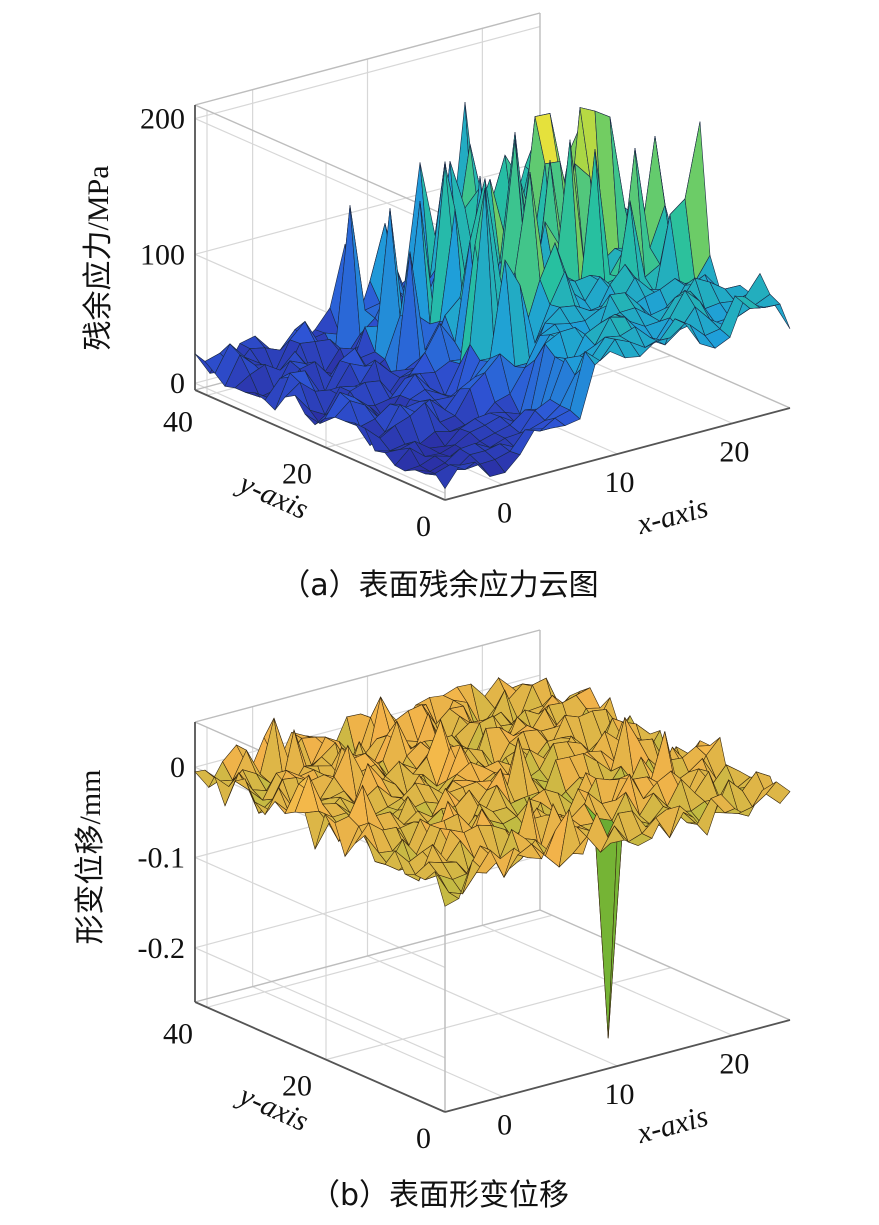 This screenshot has height=1225, width=879. What do you see at coordinates (162, 948) in the screenshot?
I see `z-tick-label: -0.2` at bounding box center [162, 948].